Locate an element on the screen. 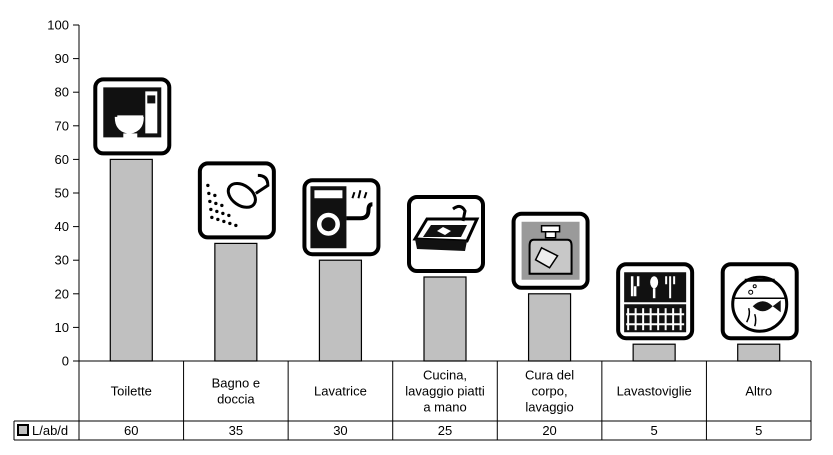 The height and width of the screenshot is (455, 833). legend-label: L/ab/d is located at coordinates (50, 430).